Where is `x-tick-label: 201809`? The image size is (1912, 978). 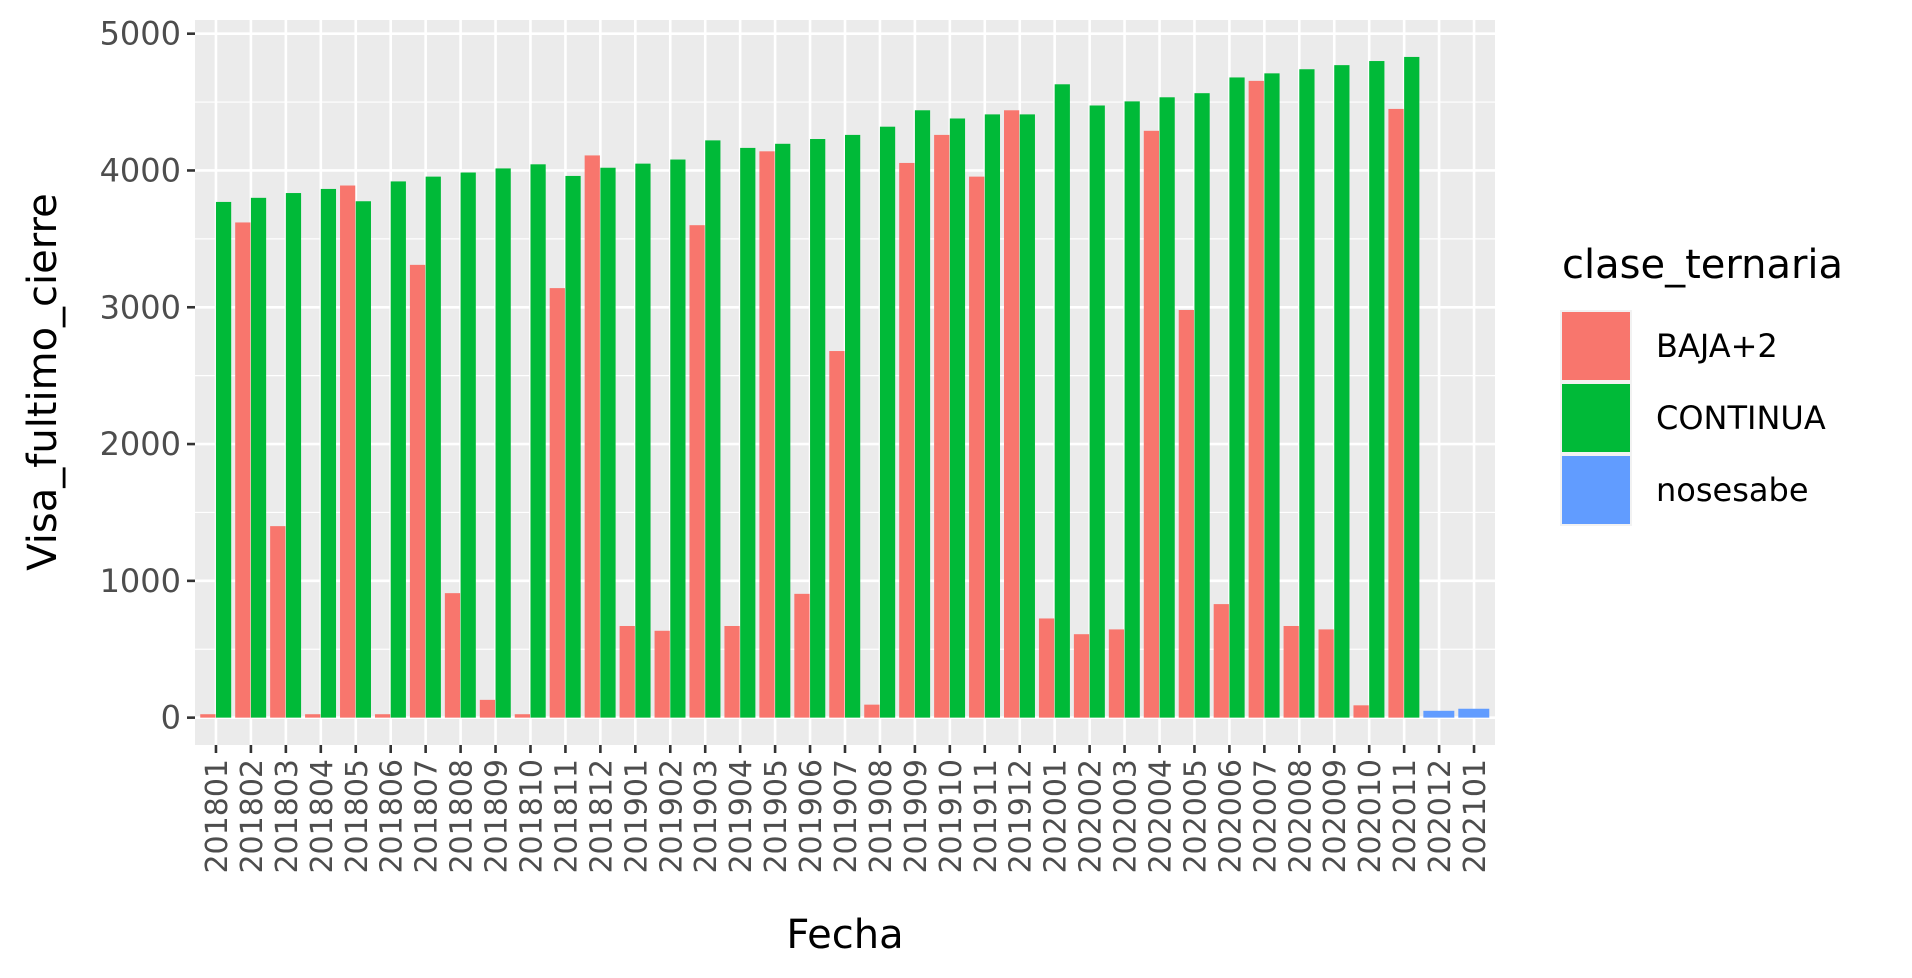 x-tick-label: 201809 is located at coordinates (497, 816).